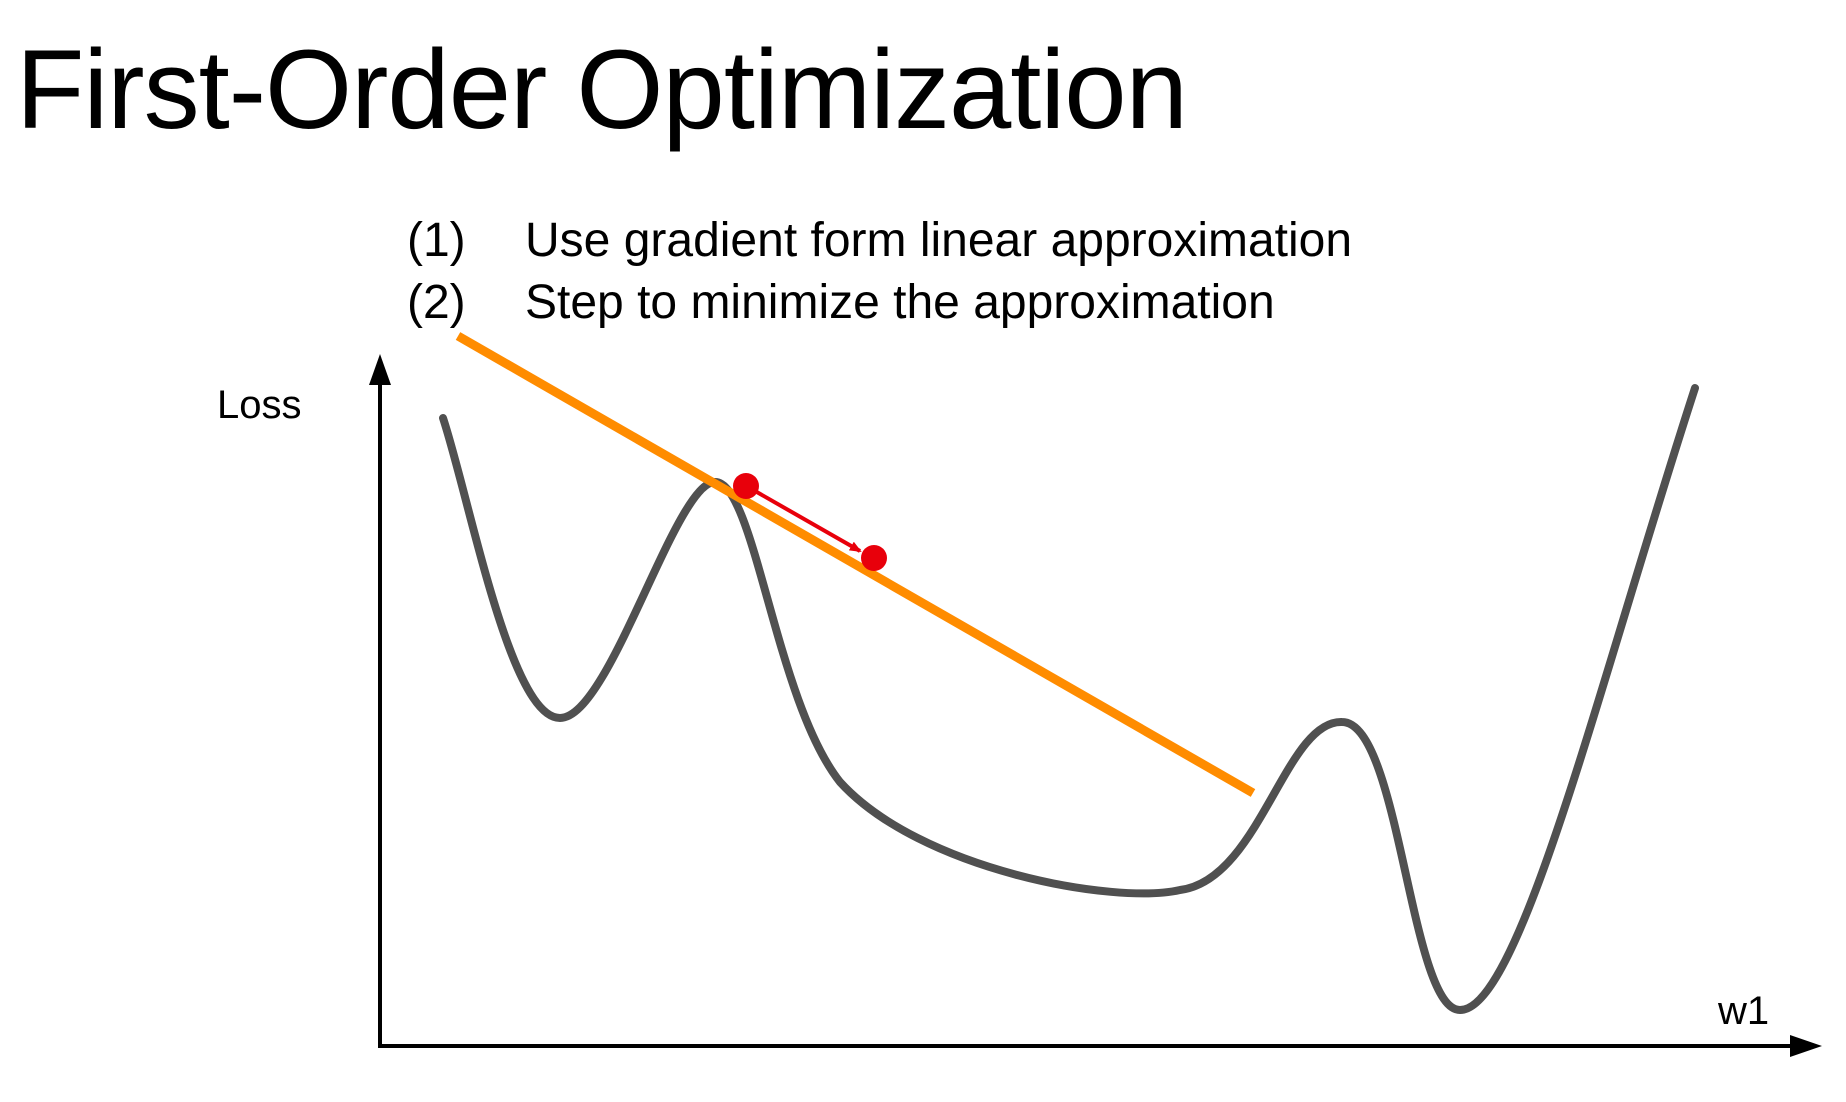 The width and height of the screenshot is (1846, 1102). Describe the element at coordinates (874, 558) in the screenshot. I see `end-point` at that location.